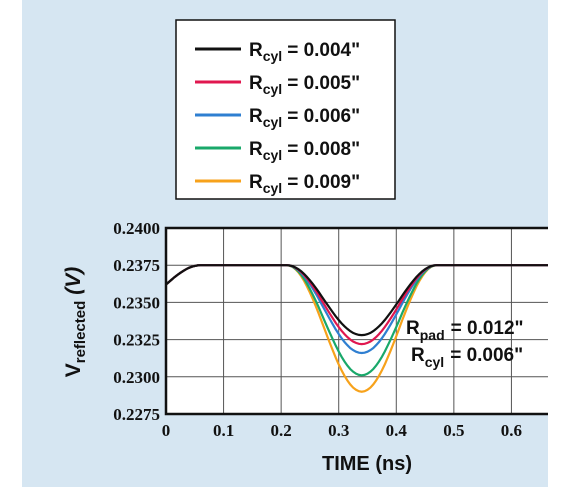 This screenshot has width=570, height=493. I want to click on legend-entry: Rcyl = 0.008", so click(304, 151).